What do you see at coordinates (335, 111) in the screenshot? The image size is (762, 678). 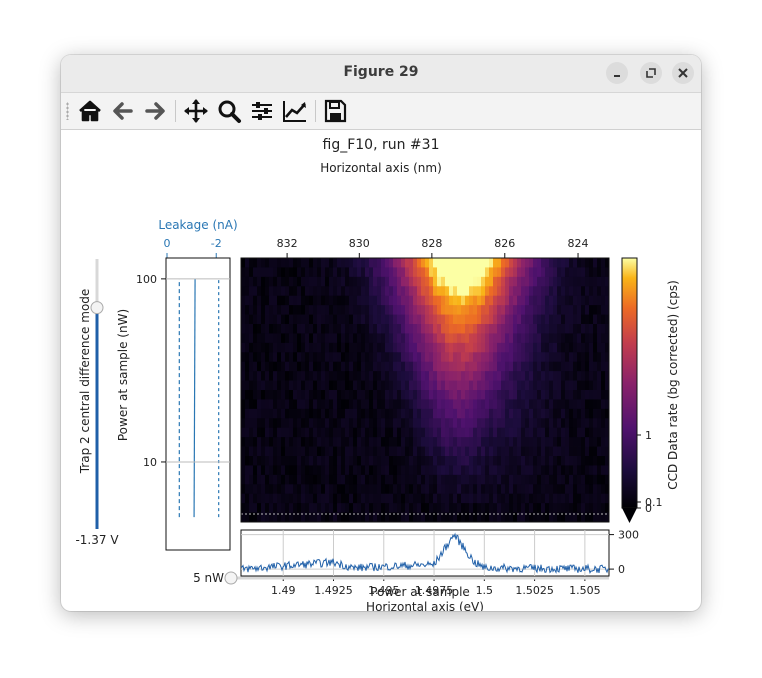 I see `save-button` at bounding box center [335, 111].